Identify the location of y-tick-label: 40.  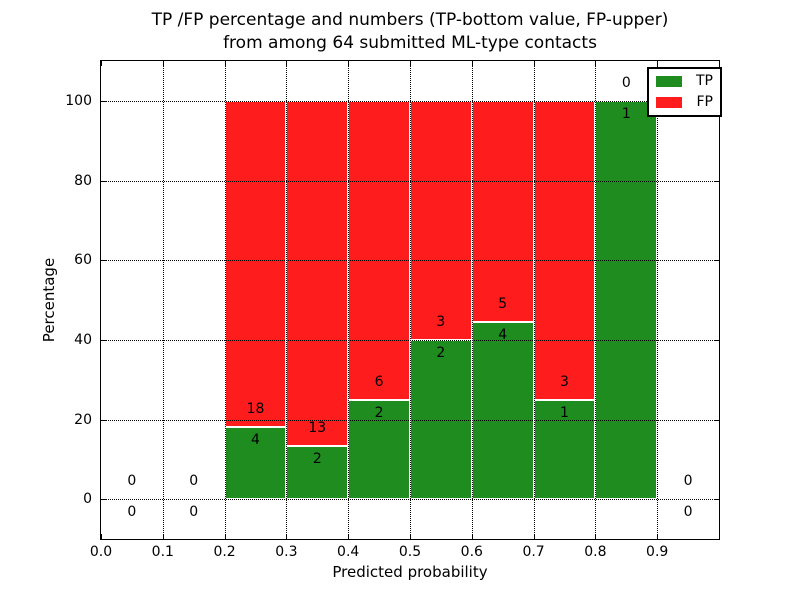
(83, 339).